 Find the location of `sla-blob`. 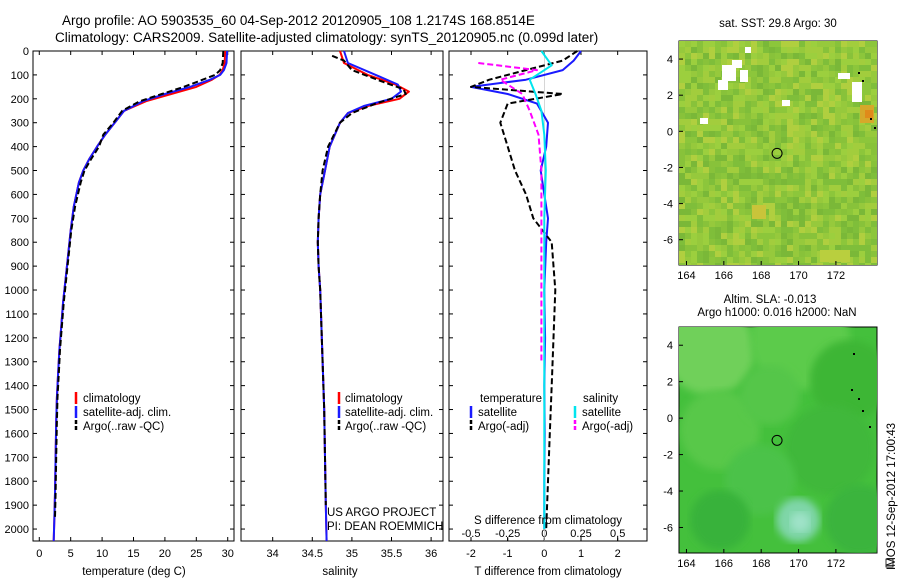

sla-blob is located at coordinates (770, 395).